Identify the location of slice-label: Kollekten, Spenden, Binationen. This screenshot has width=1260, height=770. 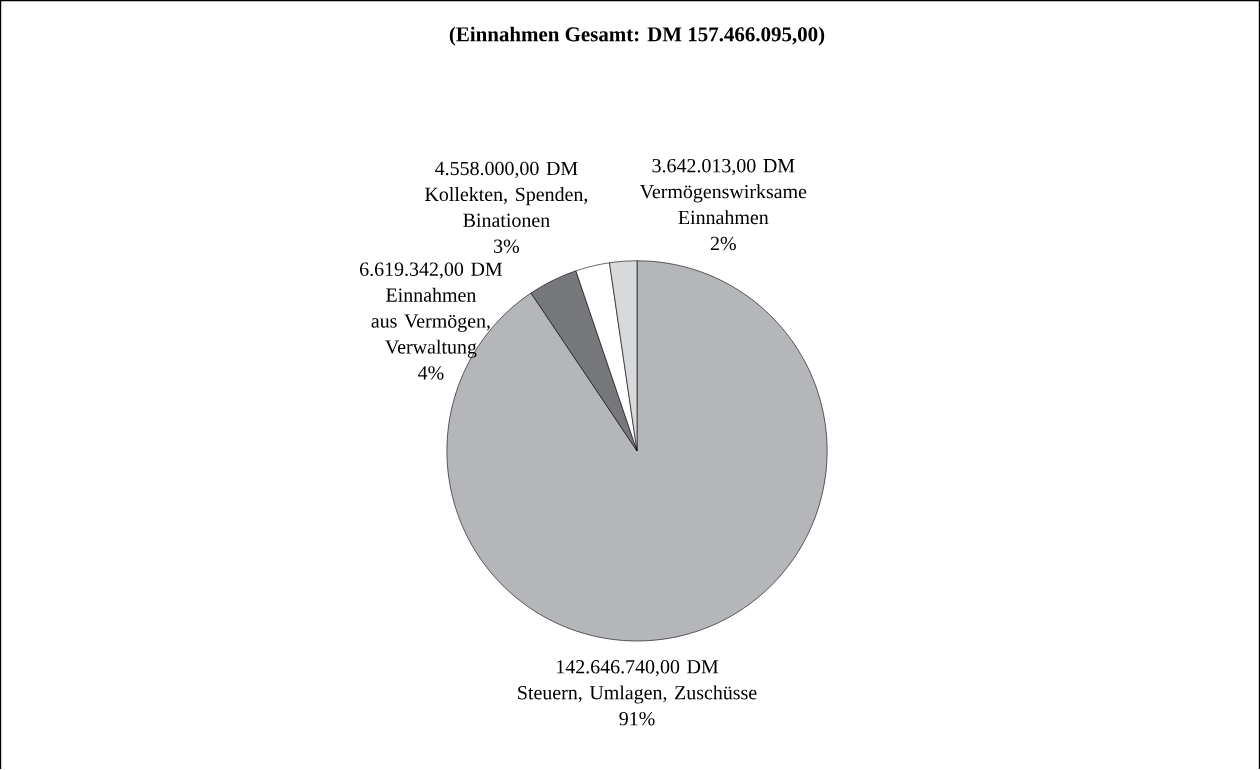
(506, 207).